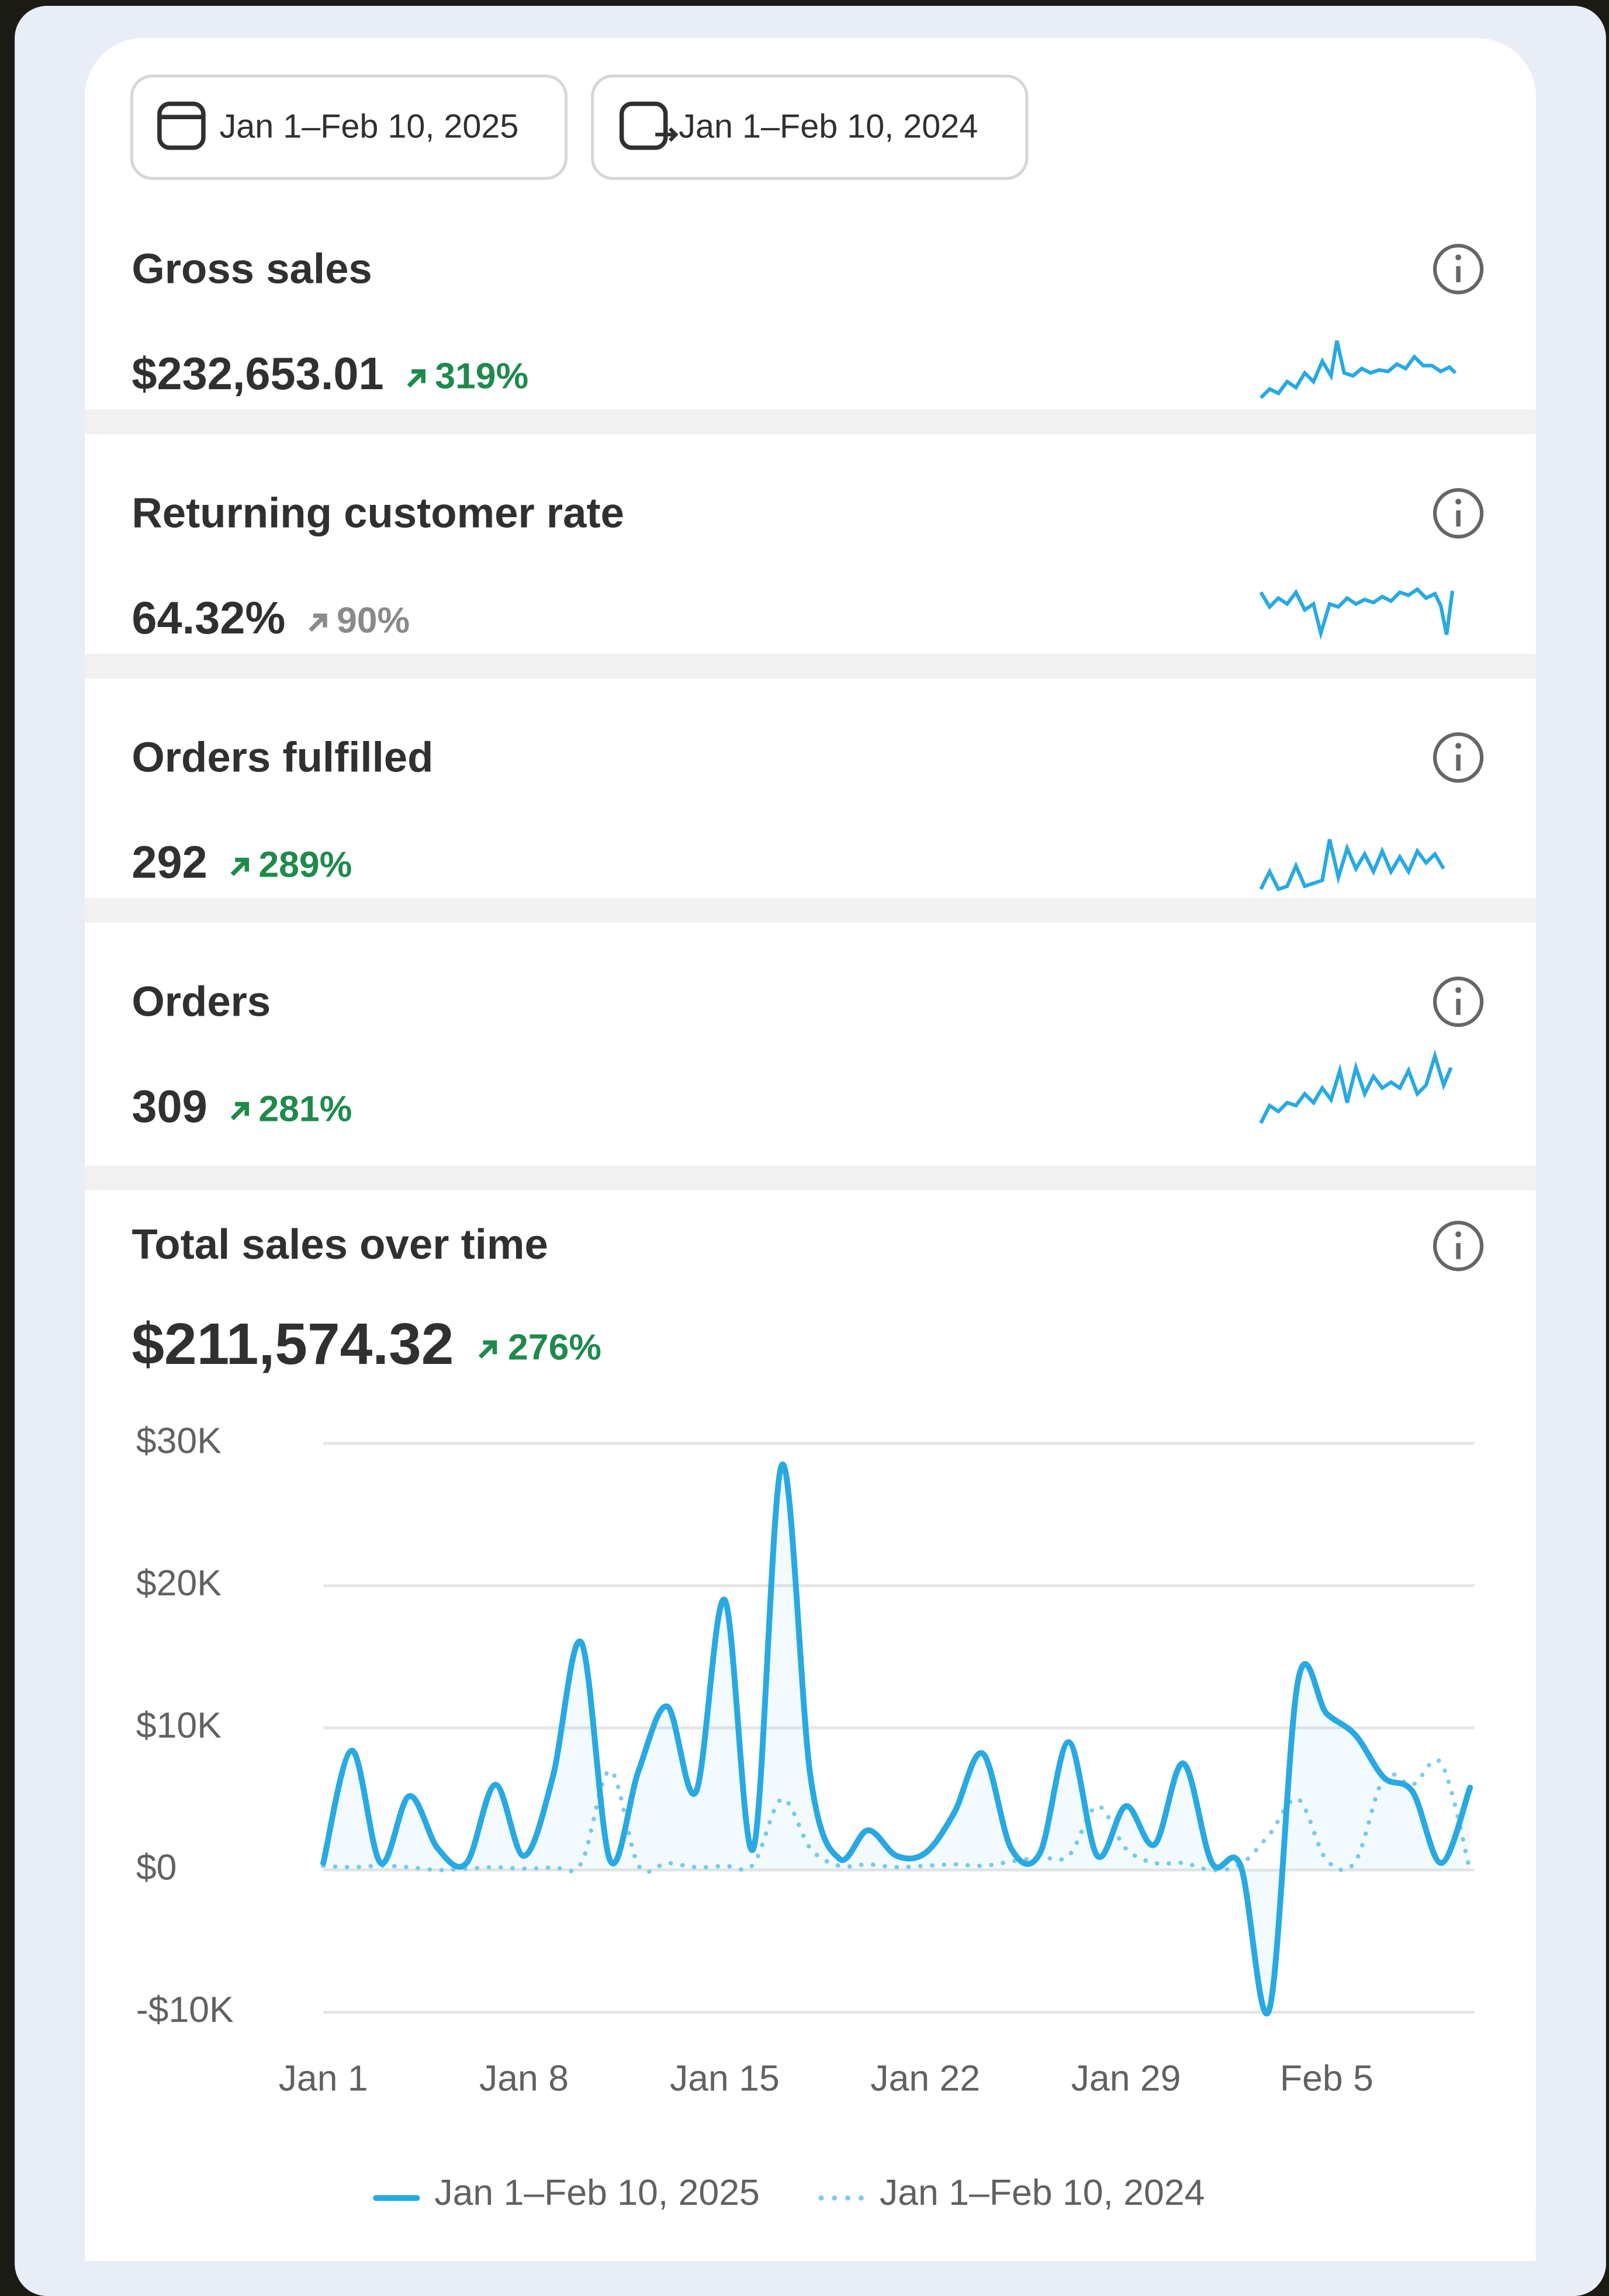 The width and height of the screenshot is (1609, 2296). Describe the element at coordinates (725, 2078) in the screenshot. I see `x-tick-label: Jan 15` at that location.